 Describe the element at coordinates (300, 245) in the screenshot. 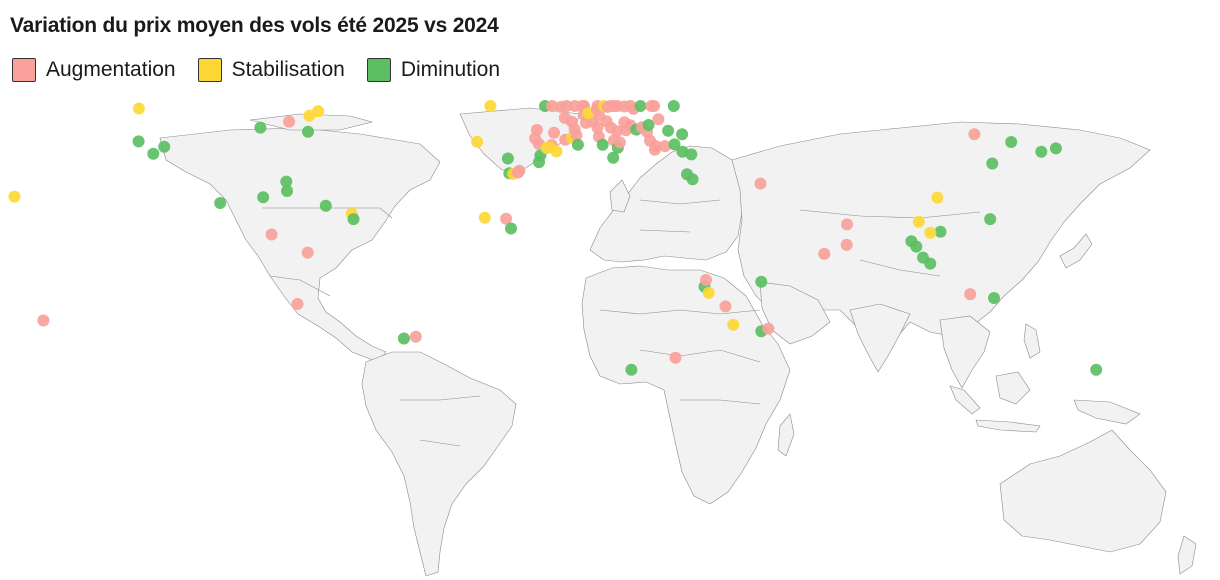

I see `landmass-north-america` at that location.